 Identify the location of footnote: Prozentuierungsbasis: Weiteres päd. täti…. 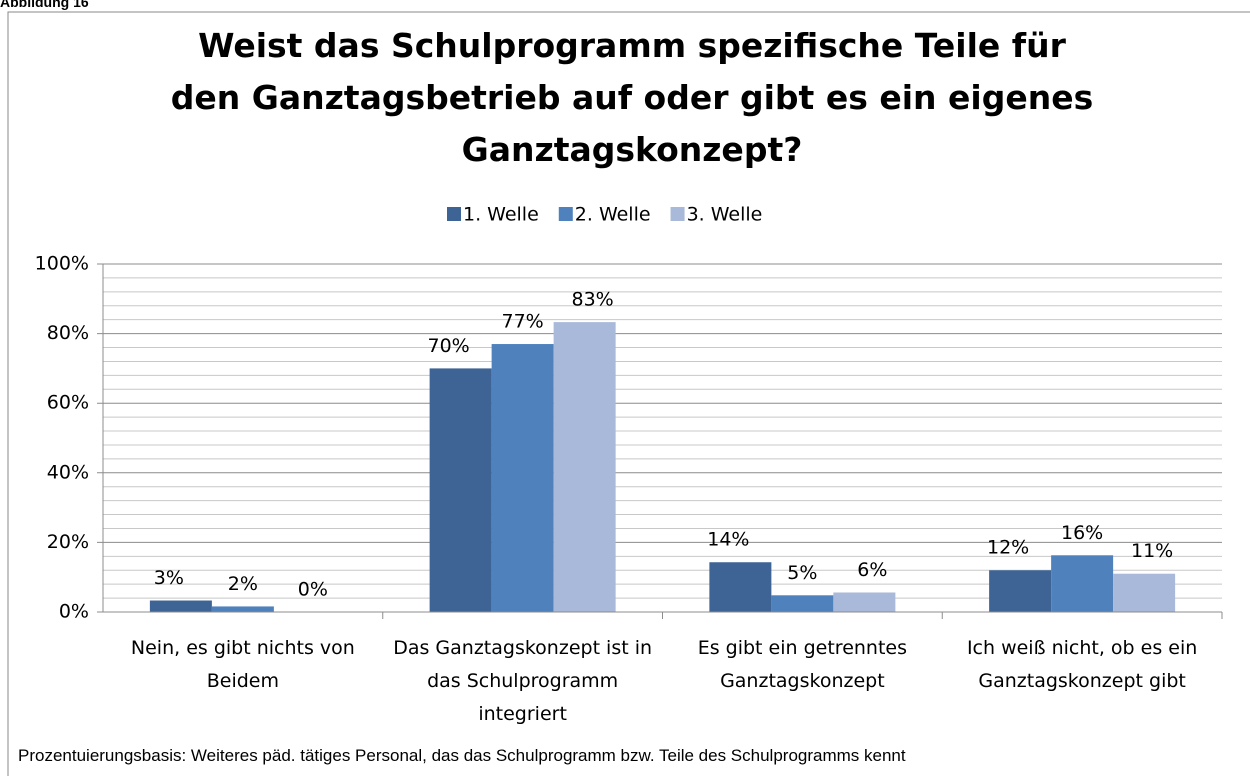
(462, 755).